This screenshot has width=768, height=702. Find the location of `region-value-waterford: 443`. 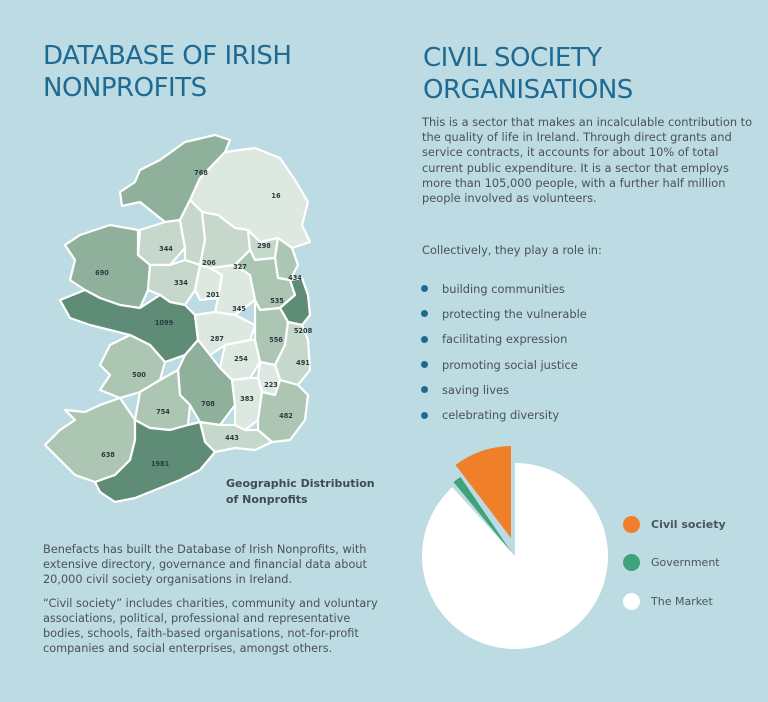

region-value-waterford: 443 is located at coordinates (232, 438).